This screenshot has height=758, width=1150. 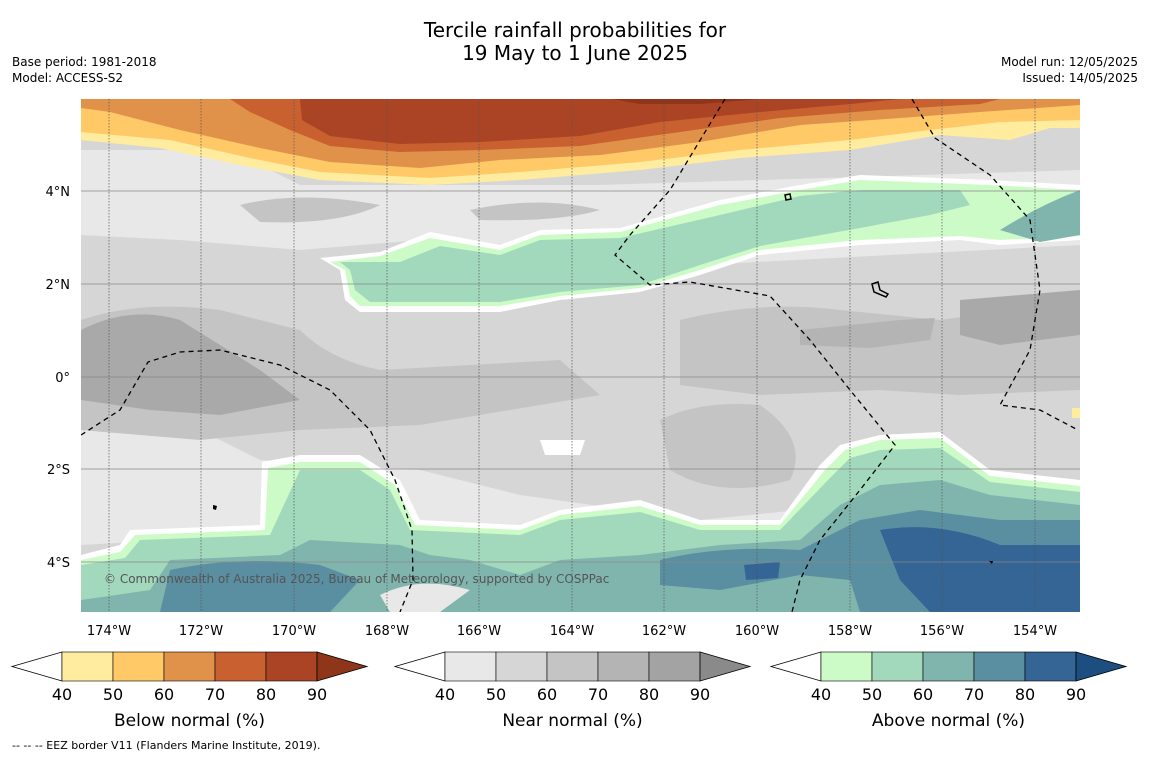 I want to click on colorbar-3: 40 50 60 70 80 90 Above normal (%), so click(x=948, y=691).